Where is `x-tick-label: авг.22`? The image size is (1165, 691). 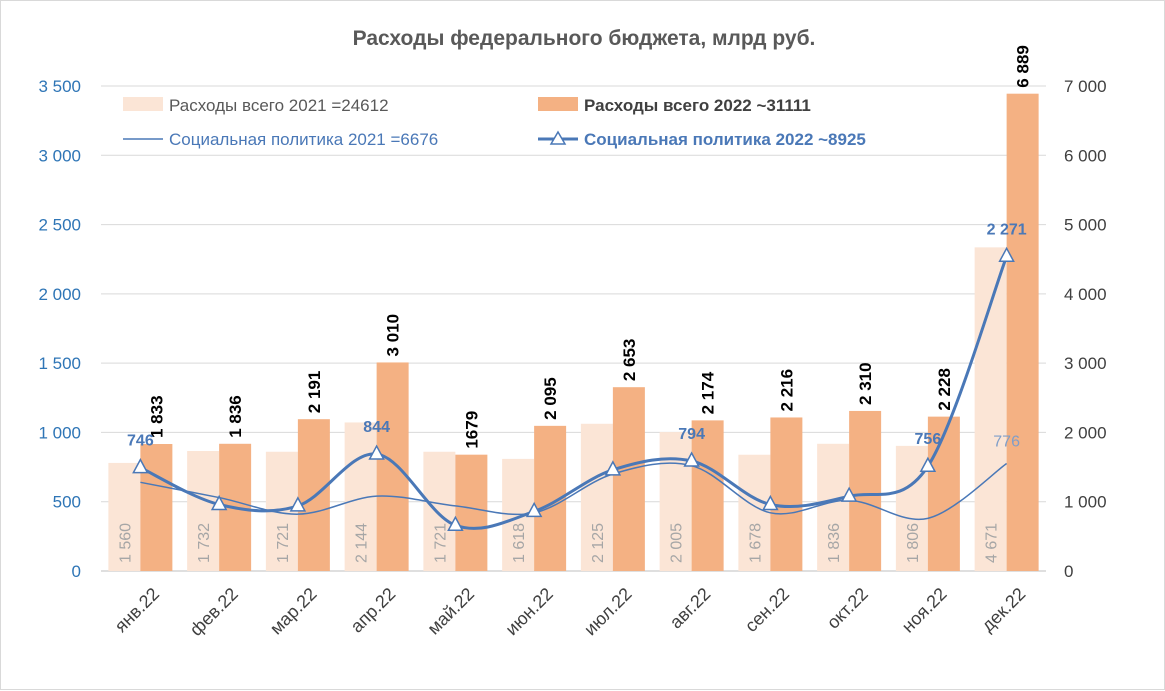
x-tick-label: авг.22 is located at coordinates (690, 608).